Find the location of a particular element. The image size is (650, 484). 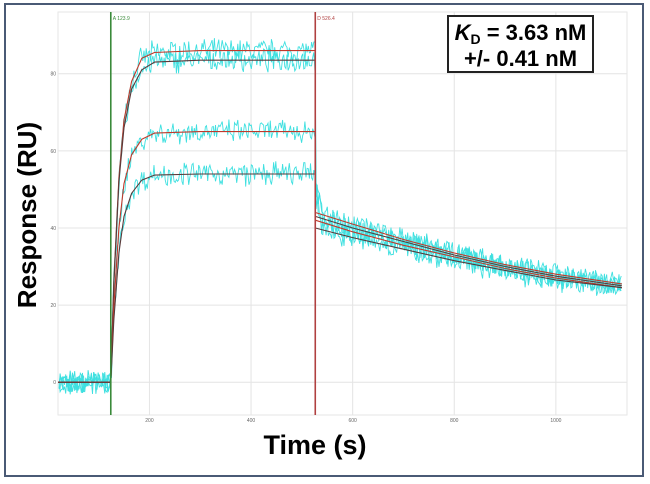

kd-subscript: D is located at coordinates (475, 39).